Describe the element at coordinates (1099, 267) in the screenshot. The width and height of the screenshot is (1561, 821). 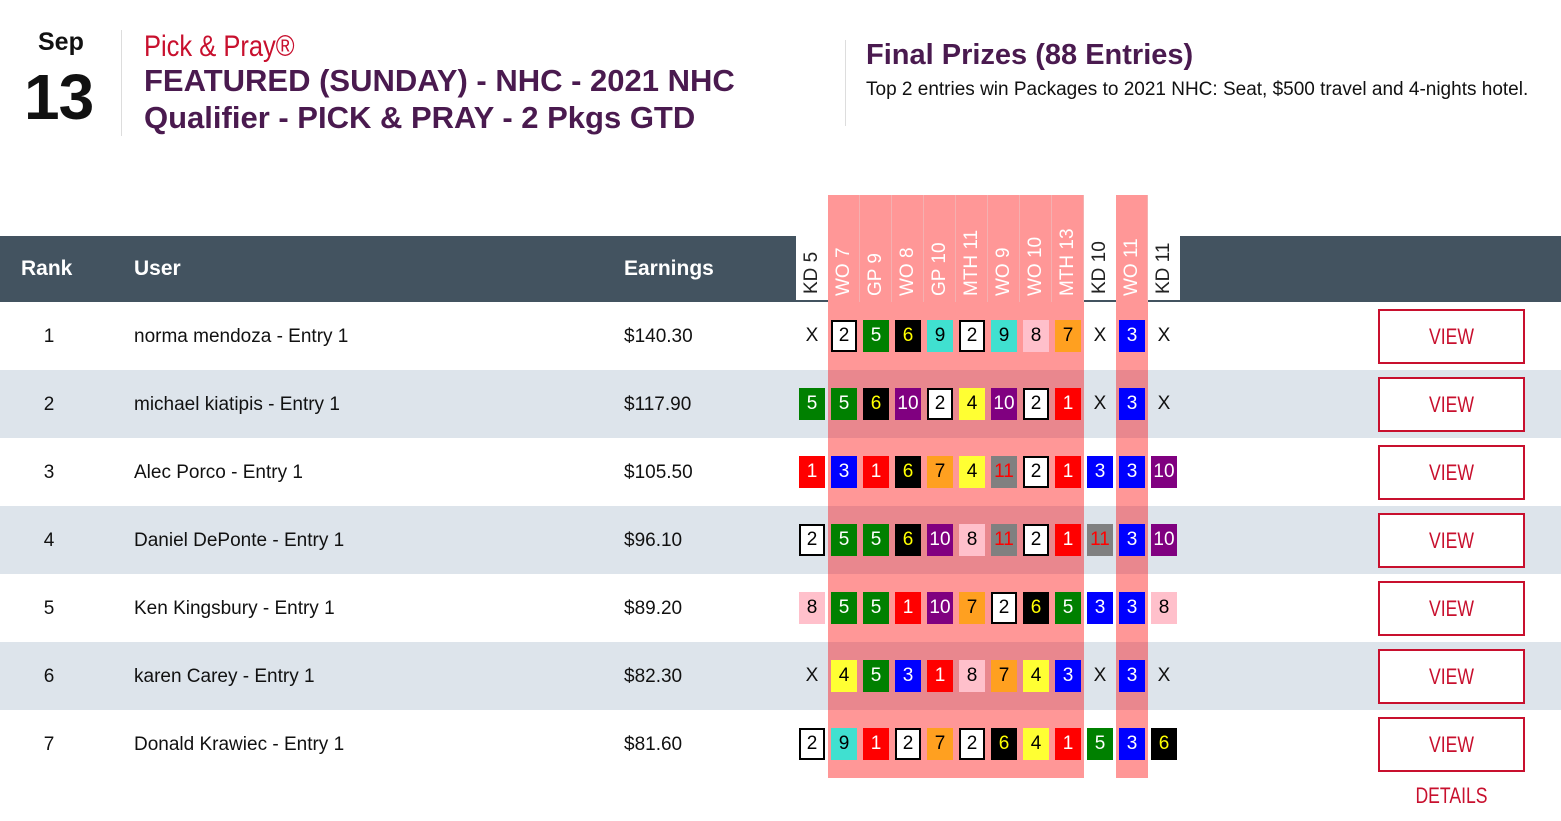
I see `race-label: KD 10` at that location.